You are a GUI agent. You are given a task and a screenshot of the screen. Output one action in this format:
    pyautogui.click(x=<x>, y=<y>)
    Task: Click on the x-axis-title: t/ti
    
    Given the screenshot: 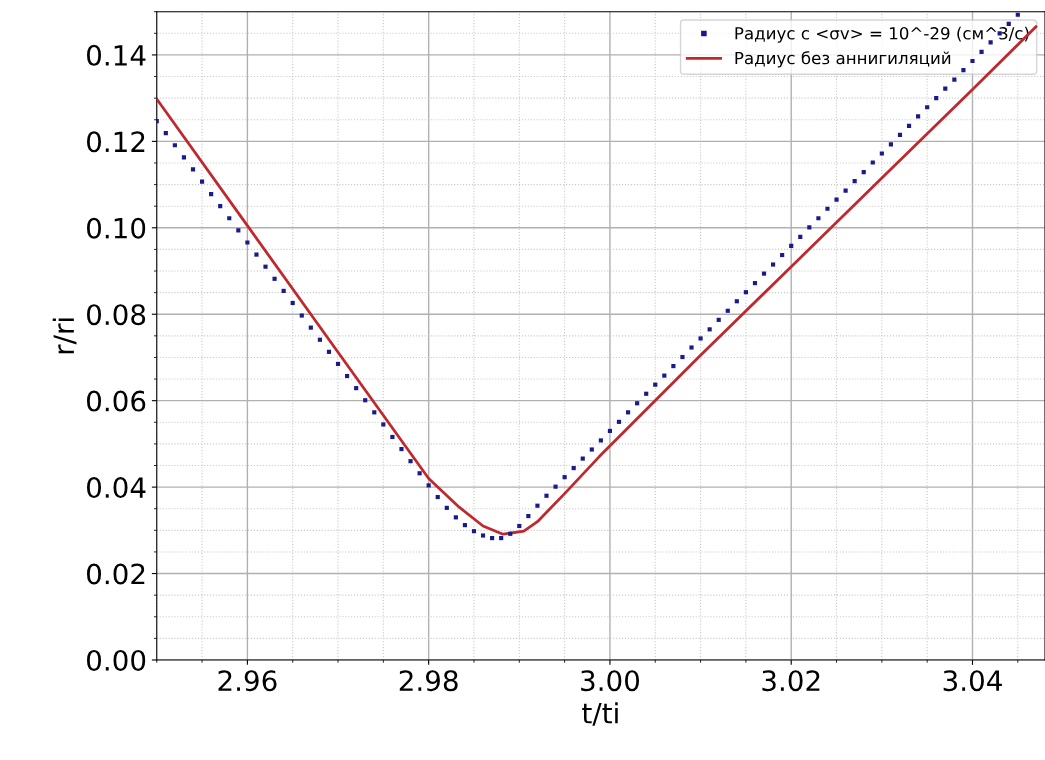 What is the action you would take?
    pyautogui.click(x=600, y=714)
    